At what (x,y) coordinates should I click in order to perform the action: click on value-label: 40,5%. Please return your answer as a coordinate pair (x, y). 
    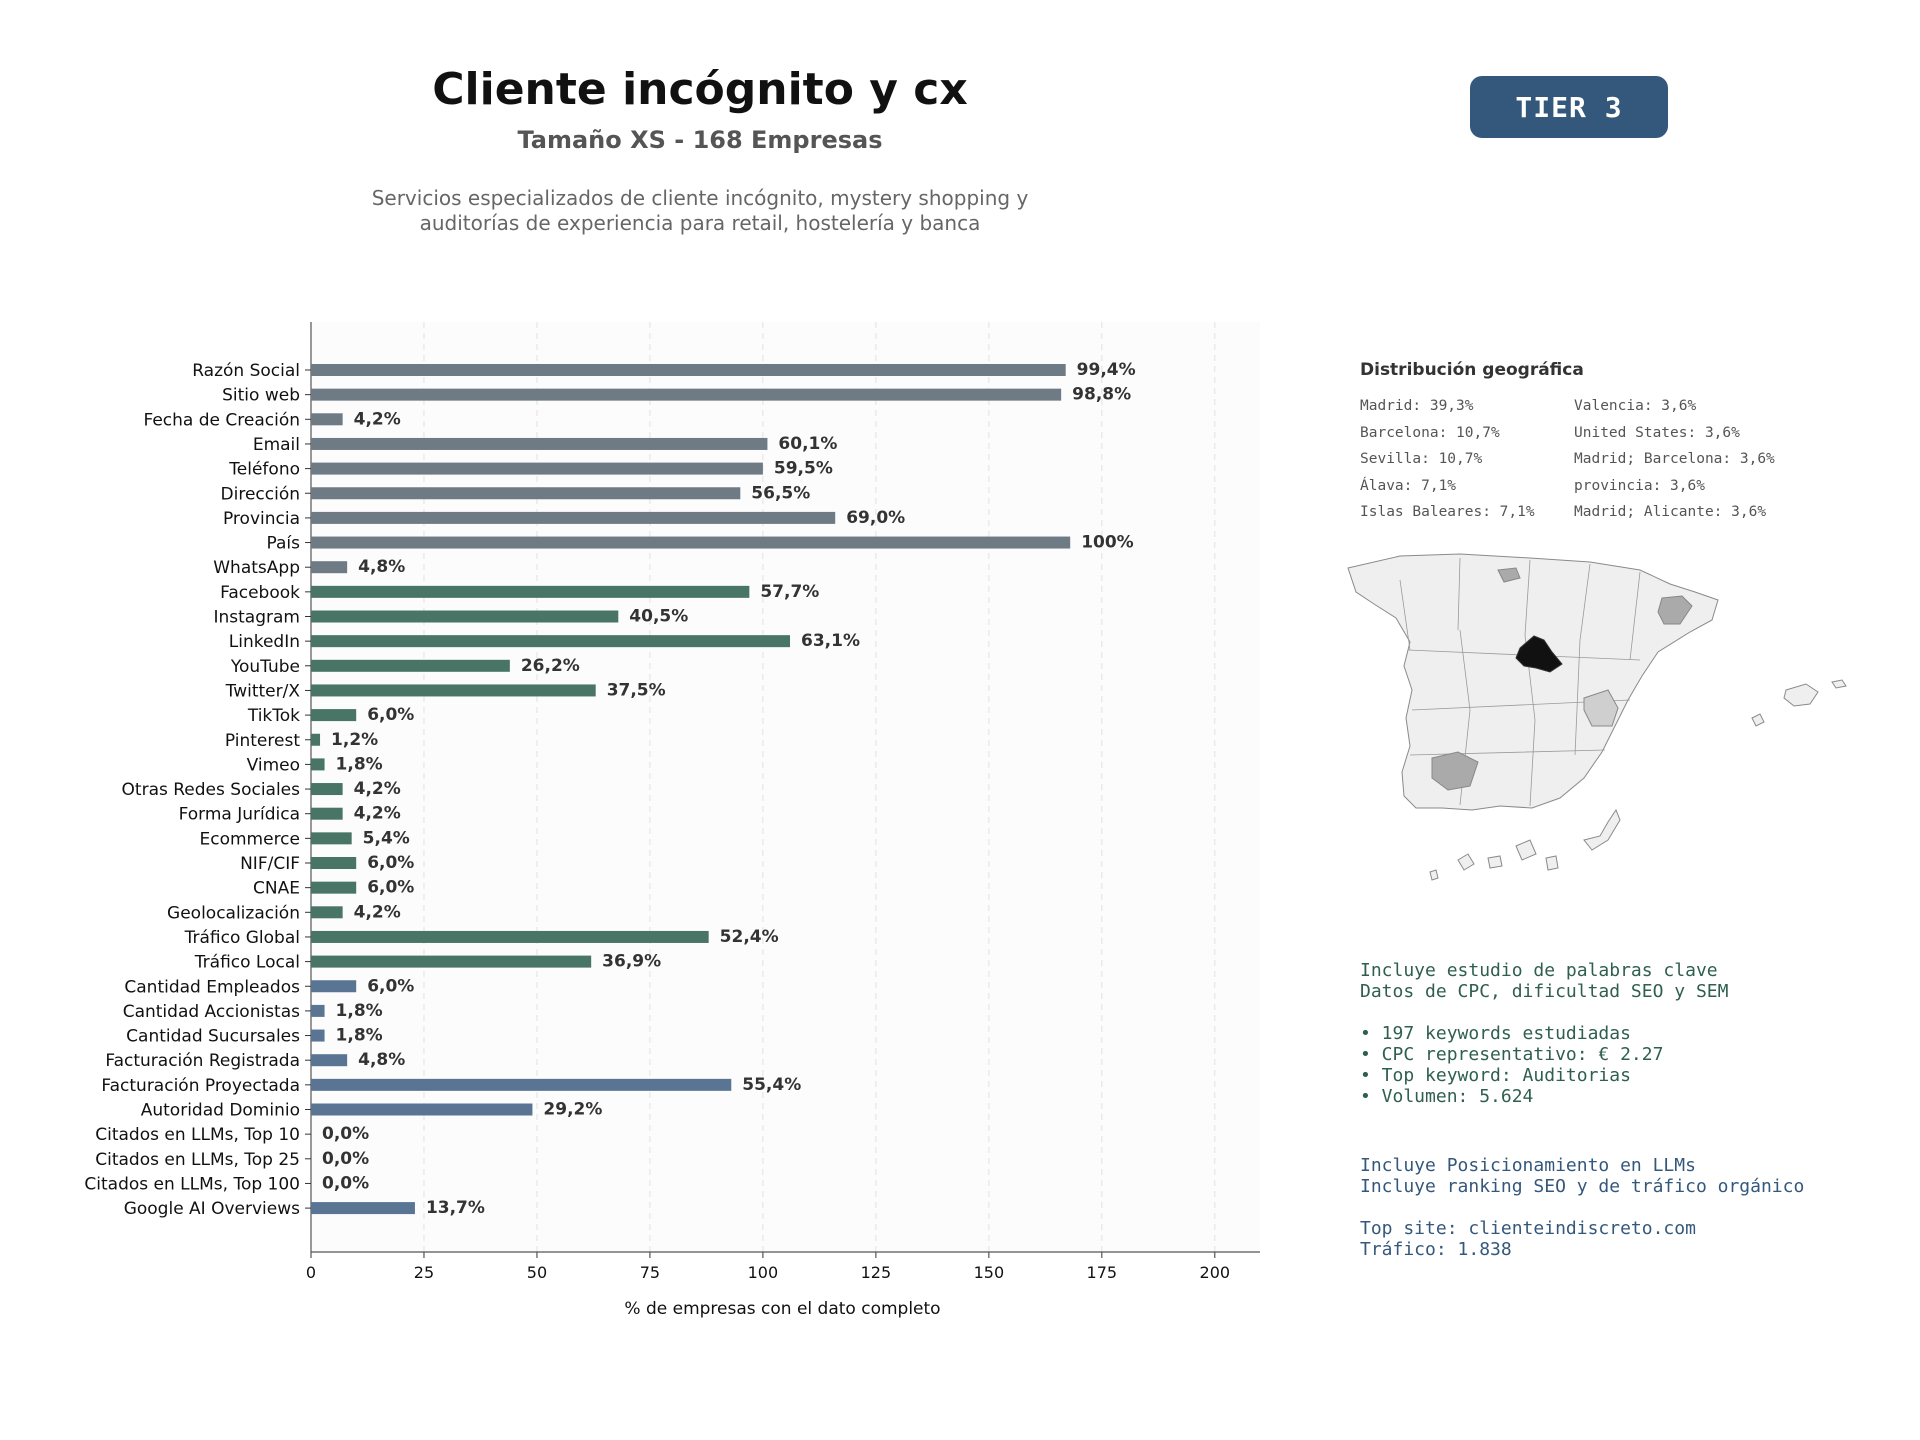
    Looking at the image, I should click on (658, 617).